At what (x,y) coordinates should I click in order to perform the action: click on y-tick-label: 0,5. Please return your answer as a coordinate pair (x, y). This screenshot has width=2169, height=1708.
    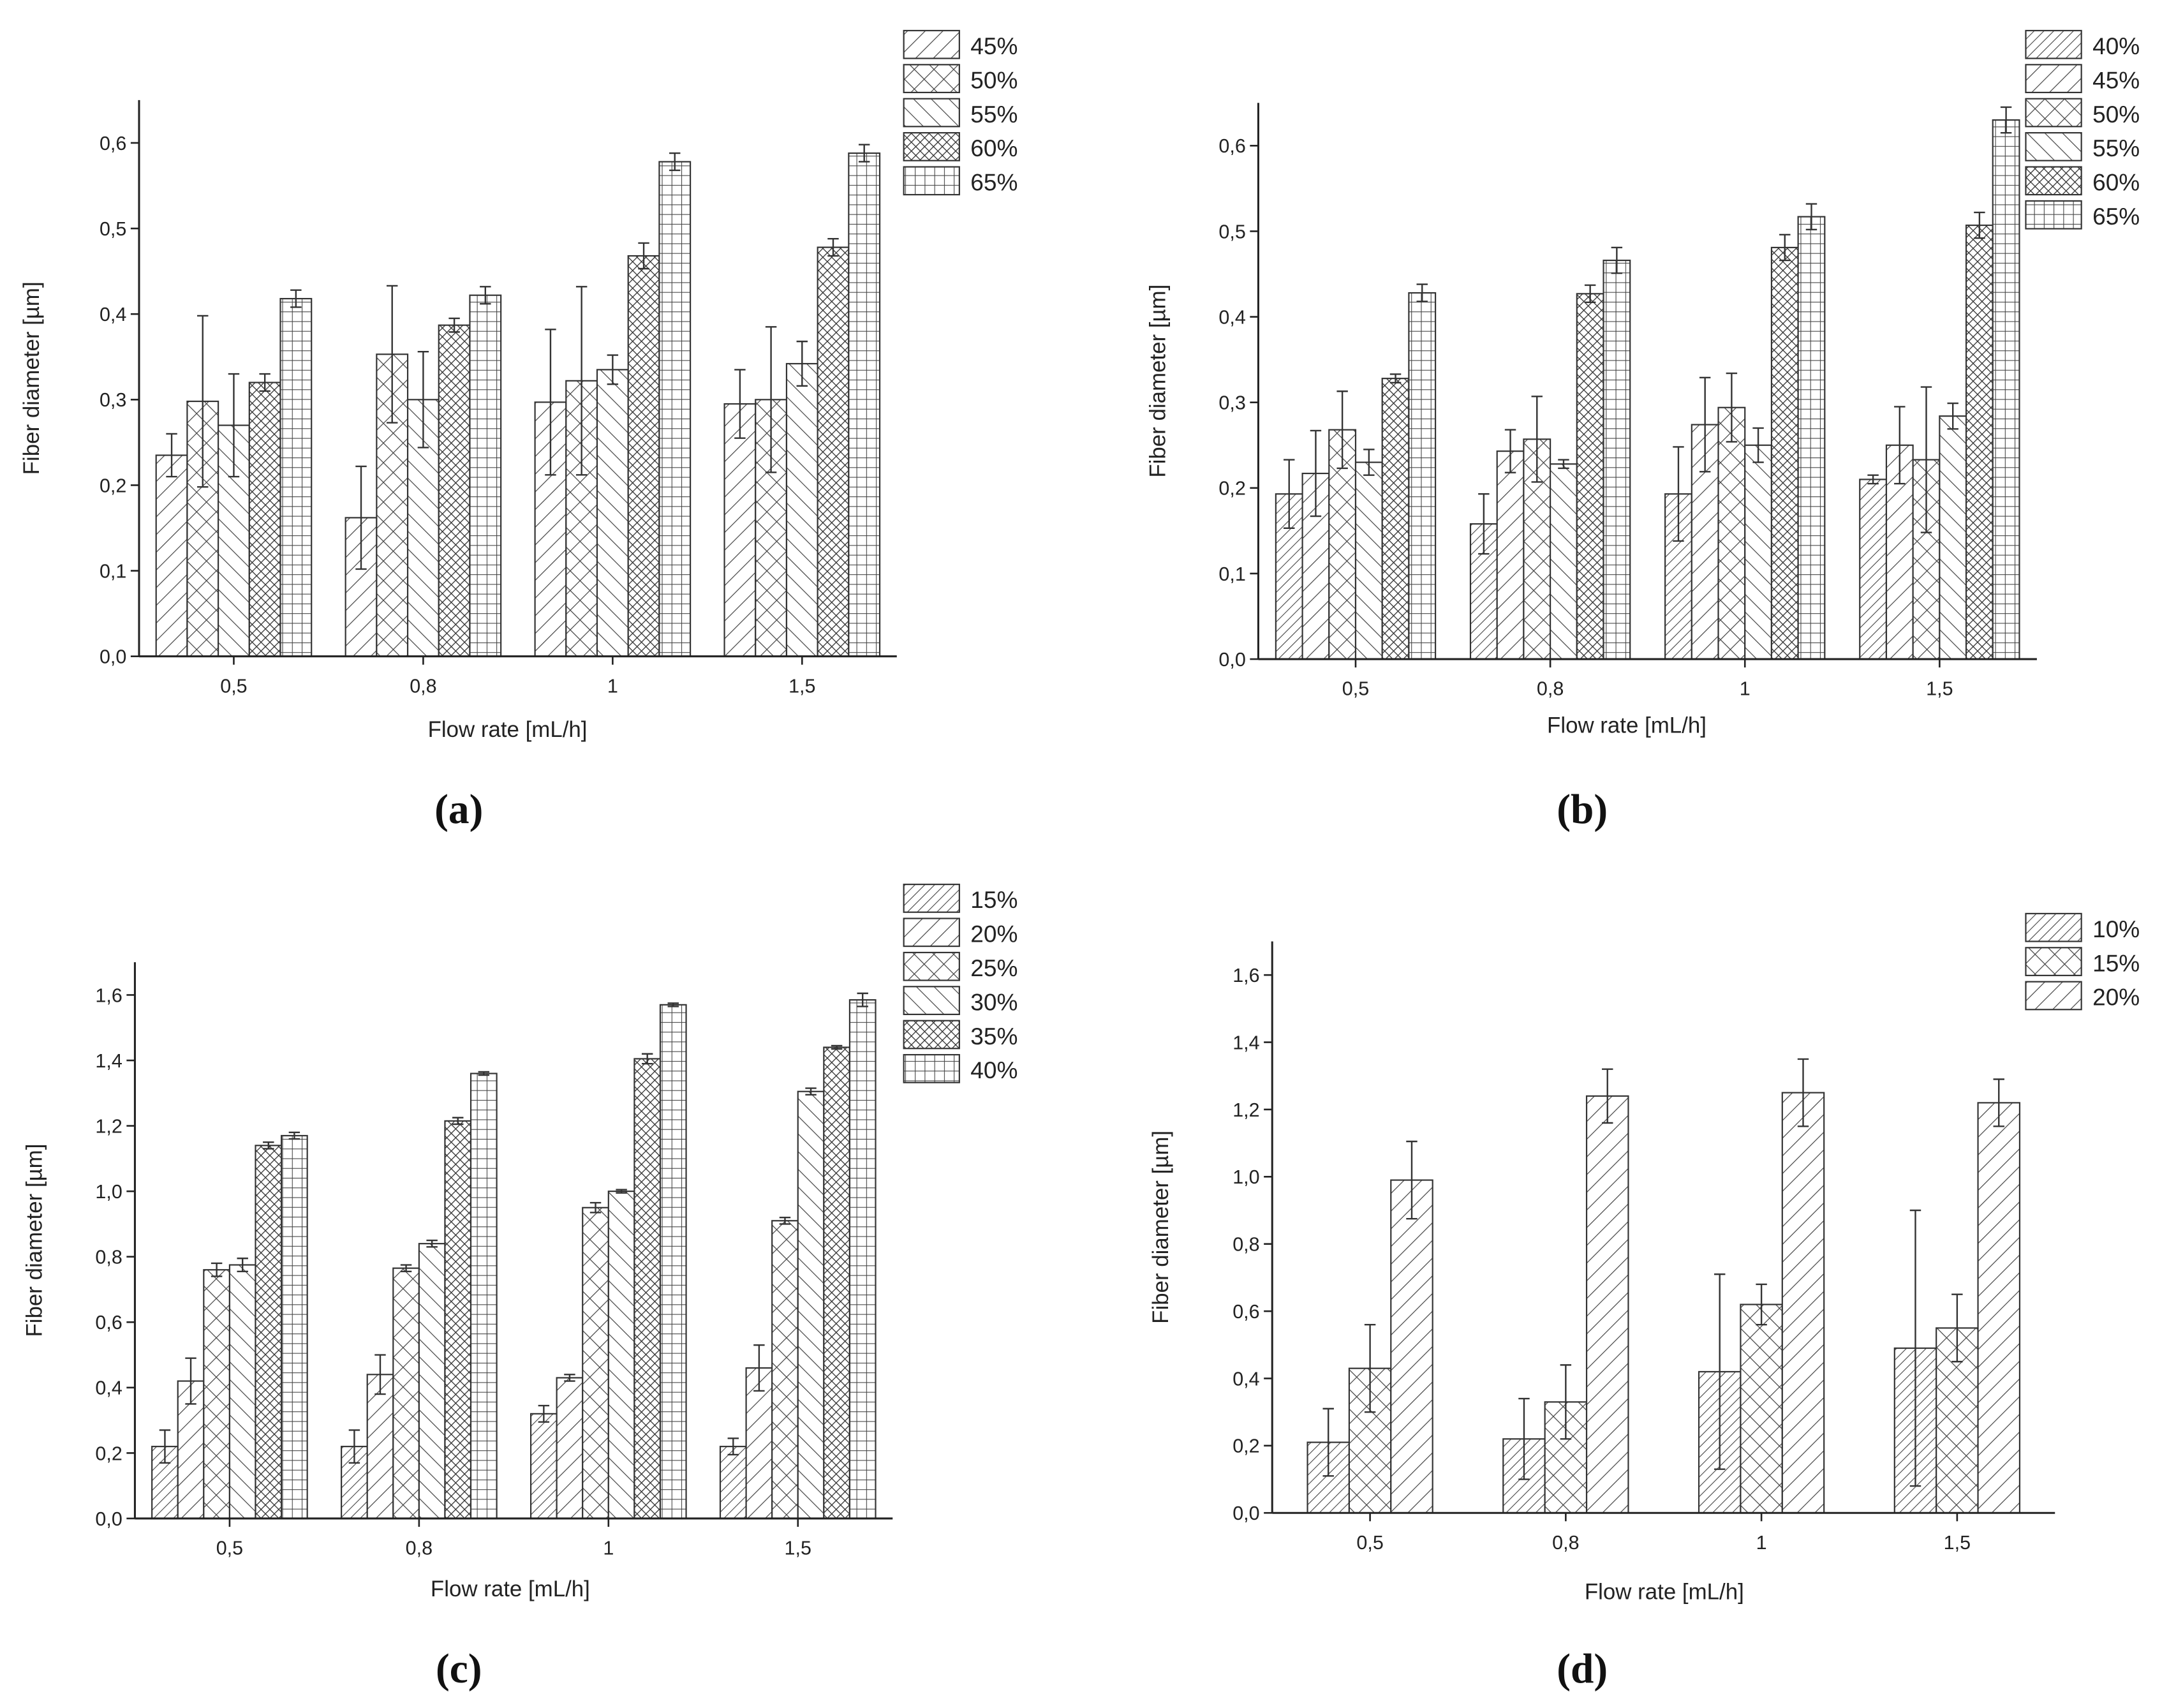
    Looking at the image, I should click on (1231, 231).